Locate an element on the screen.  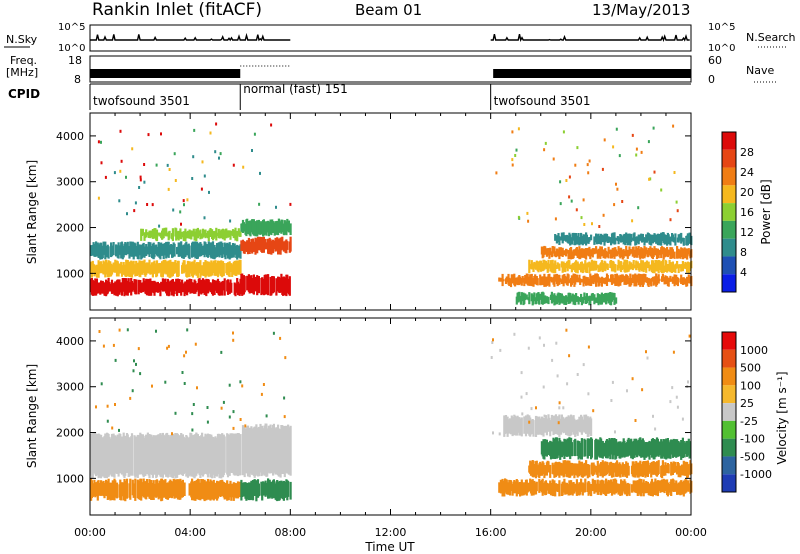
date-label: 13/May/2013 is located at coordinates (641, 10).